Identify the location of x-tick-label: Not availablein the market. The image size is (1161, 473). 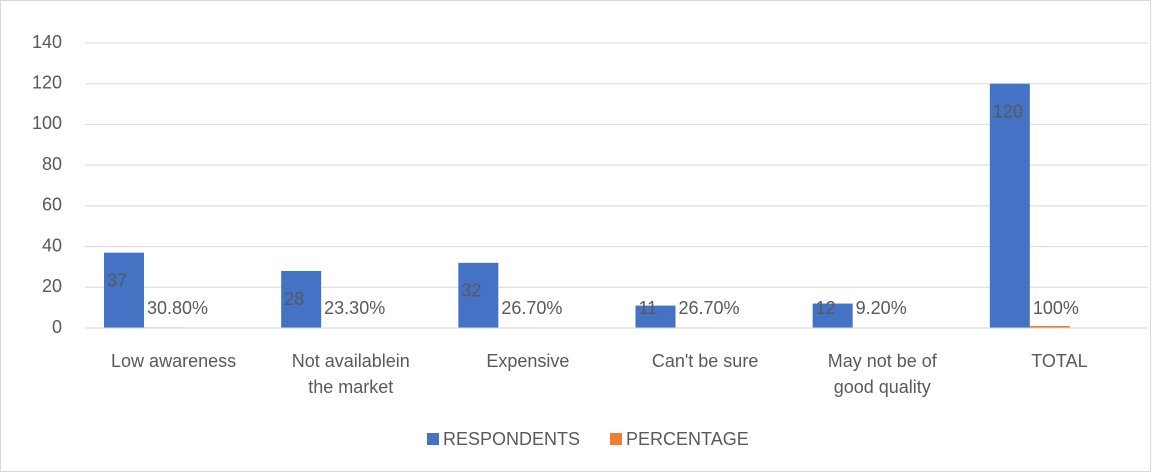
(351, 374).